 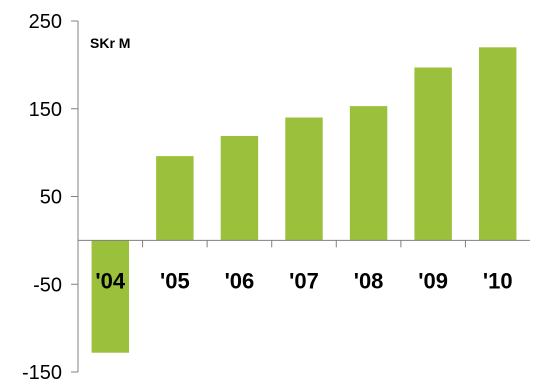 I want to click on x-tick-label: '10, so click(x=498, y=280).